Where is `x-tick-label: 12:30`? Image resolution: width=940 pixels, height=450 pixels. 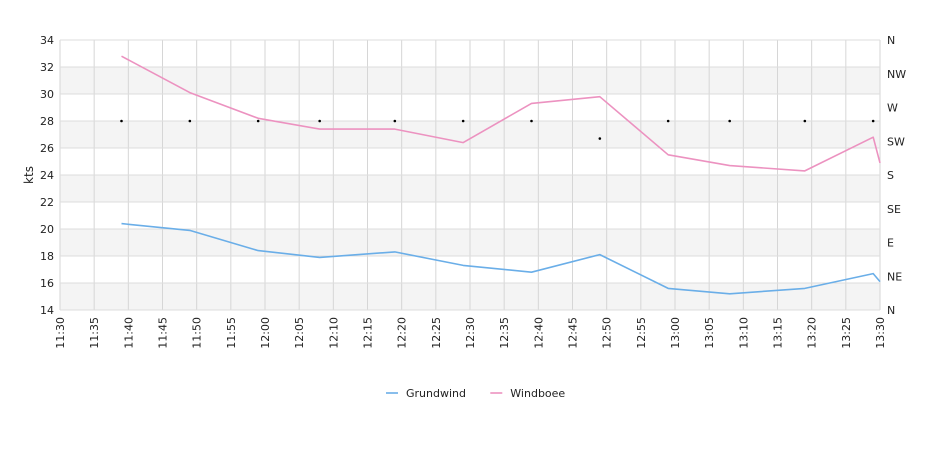 x-tick-label: 12:30 is located at coordinates (470, 333).